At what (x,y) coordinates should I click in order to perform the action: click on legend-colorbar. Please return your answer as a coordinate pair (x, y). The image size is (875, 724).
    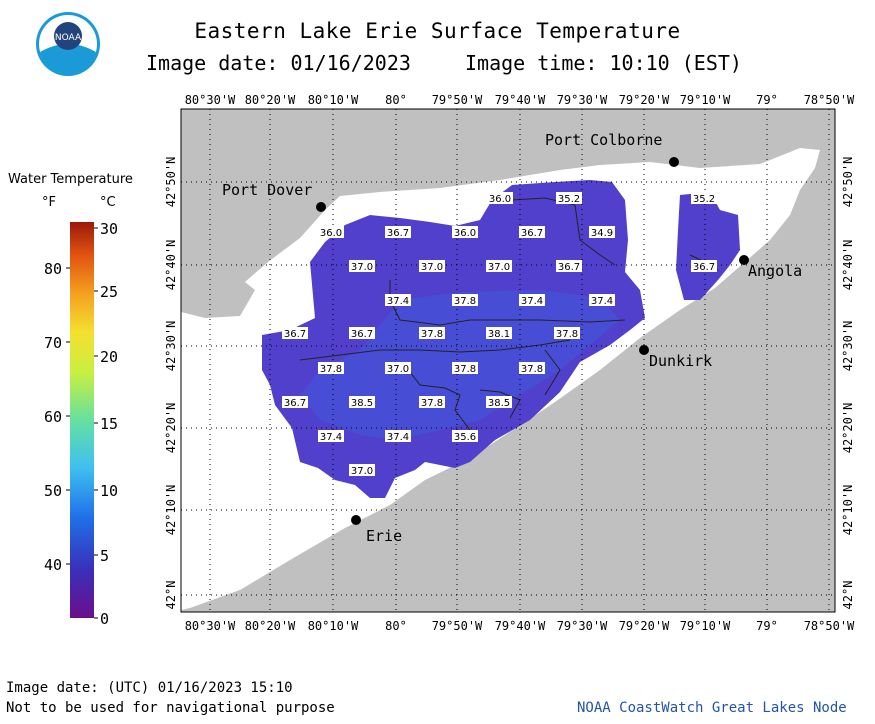
    Looking at the image, I should click on (82, 420).